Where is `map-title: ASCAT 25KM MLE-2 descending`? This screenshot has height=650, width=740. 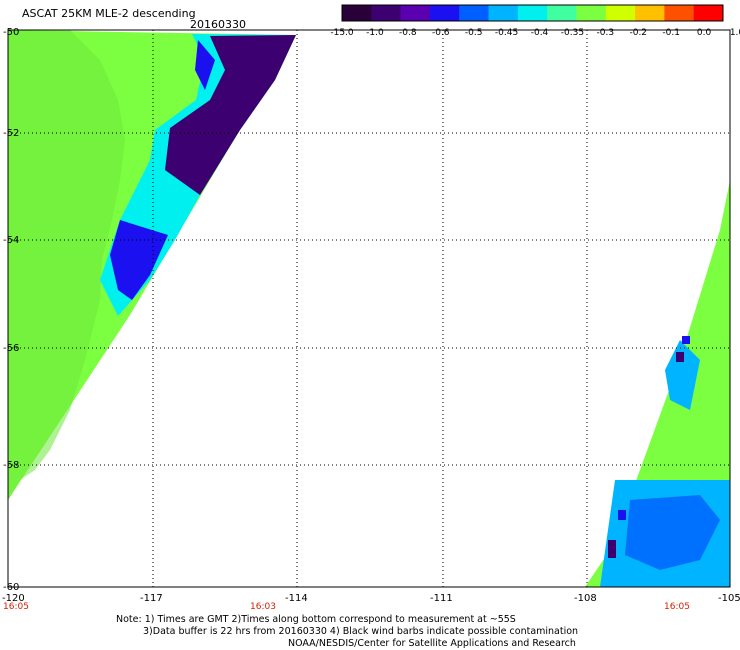 map-title: ASCAT 25KM MLE-2 descending is located at coordinates (109, 13).